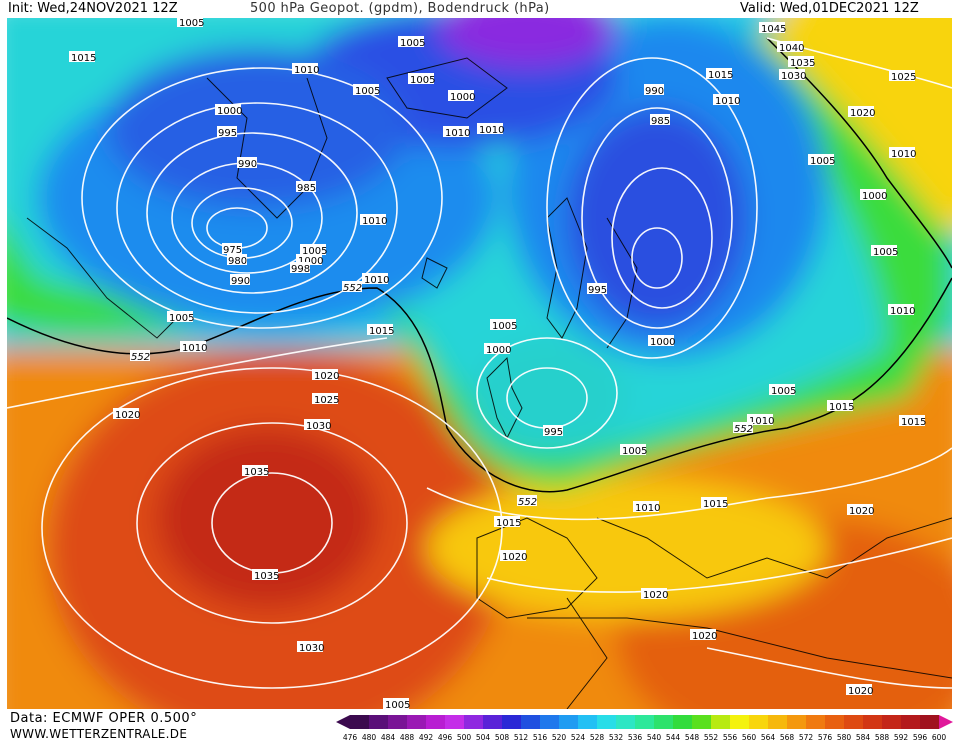 This screenshot has height=742, width=959. I want to click on svg-text: 1035, so click(266, 576).